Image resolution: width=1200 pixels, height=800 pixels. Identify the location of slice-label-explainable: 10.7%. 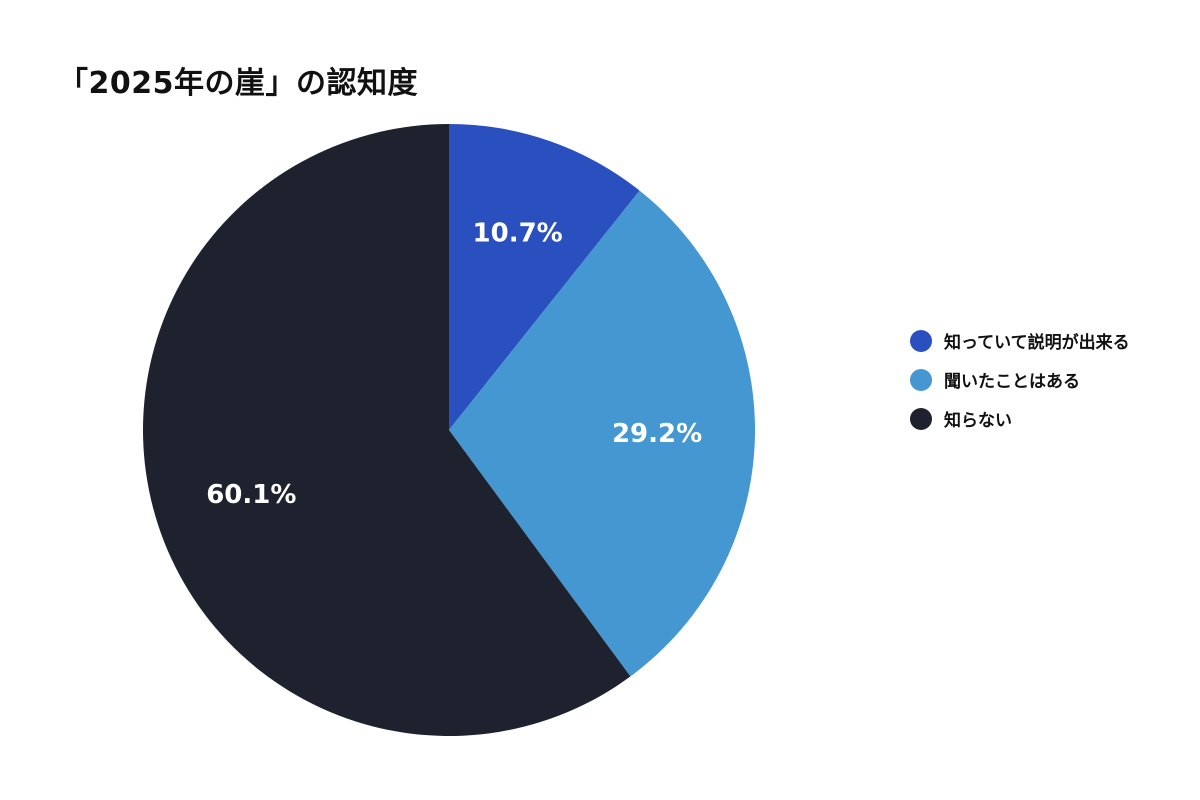
(518, 234).